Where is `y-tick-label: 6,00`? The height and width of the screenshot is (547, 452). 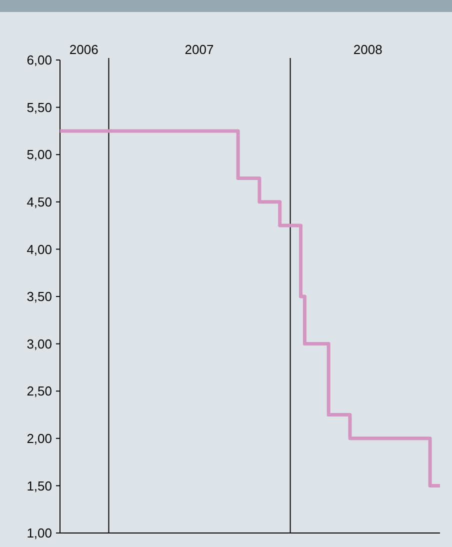
y-tick-label: 6,00 is located at coordinates (39, 60).